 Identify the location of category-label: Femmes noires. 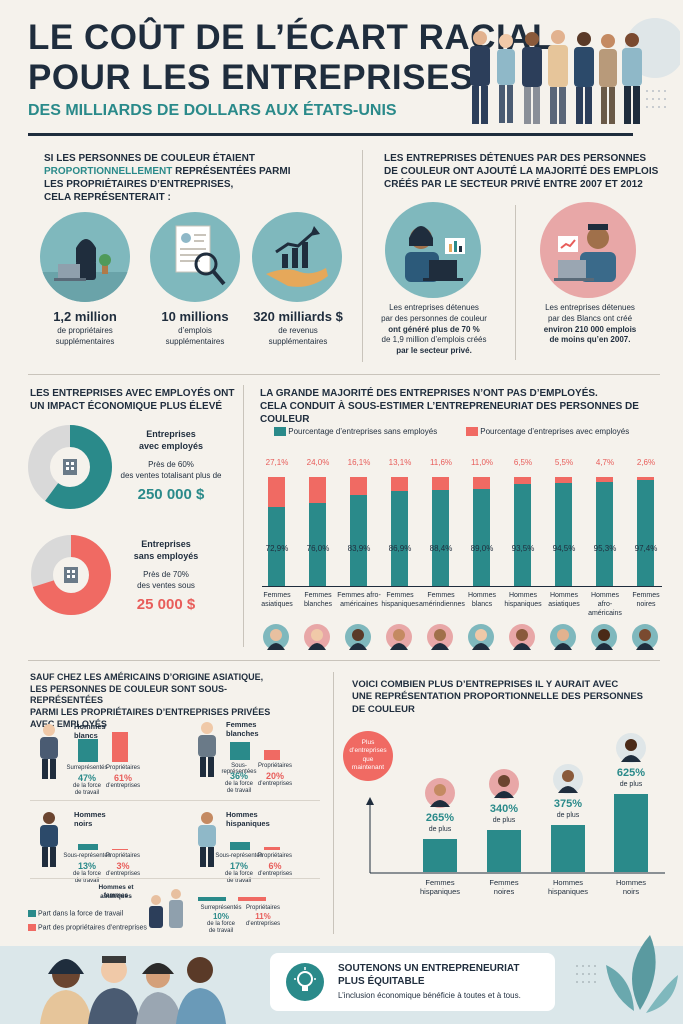
(646, 600).